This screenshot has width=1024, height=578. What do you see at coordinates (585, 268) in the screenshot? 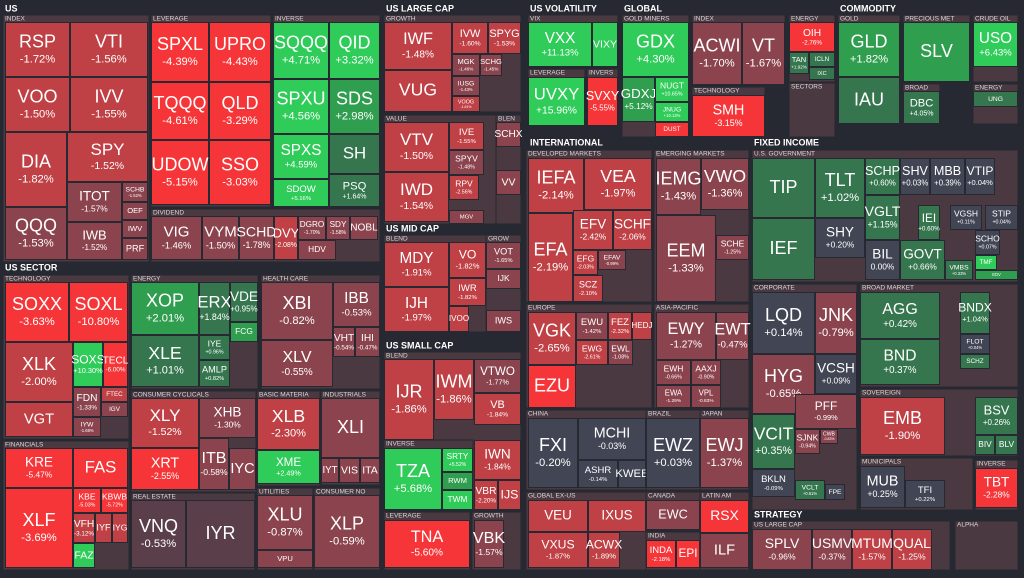
I see `tile-change: -2.03%` at bounding box center [585, 268].